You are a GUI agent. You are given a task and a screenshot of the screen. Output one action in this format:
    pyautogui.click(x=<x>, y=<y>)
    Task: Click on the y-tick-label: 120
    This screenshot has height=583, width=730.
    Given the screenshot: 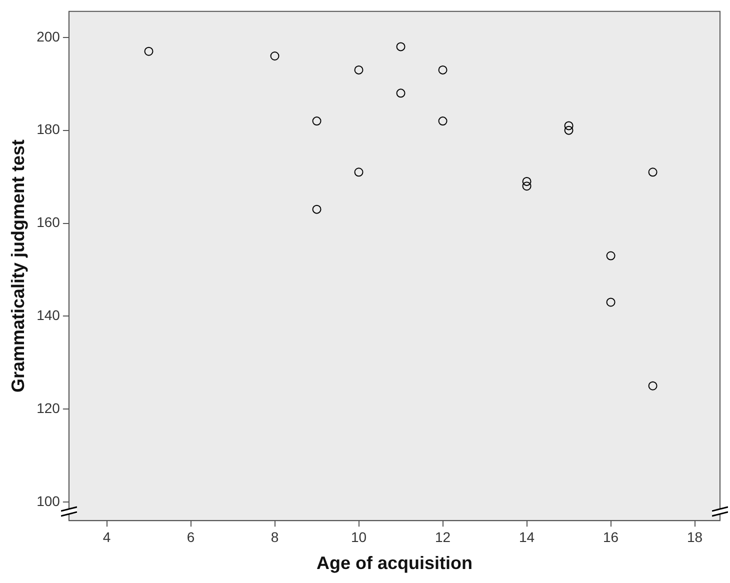 What is the action you would take?
    pyautogui.click(x=48, y=408)
    